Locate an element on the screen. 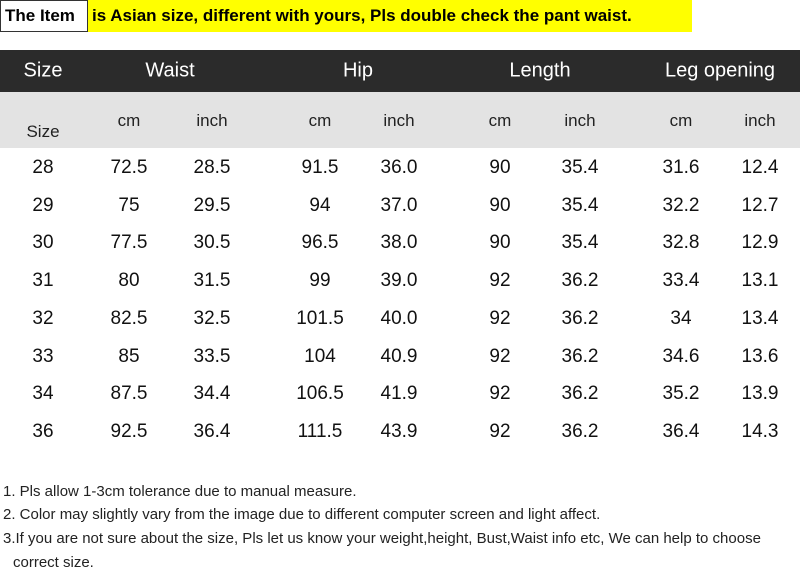 The width and height of the screenshot is (800, 574). table-cell: 92.5 is located at coordinates (129, 431).